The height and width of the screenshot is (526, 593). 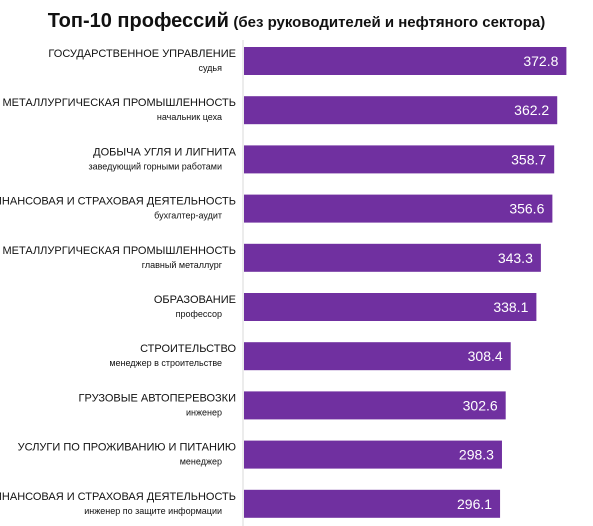 I want to click on bar-value-label-1: 372.8, so click(x=540, y=61).